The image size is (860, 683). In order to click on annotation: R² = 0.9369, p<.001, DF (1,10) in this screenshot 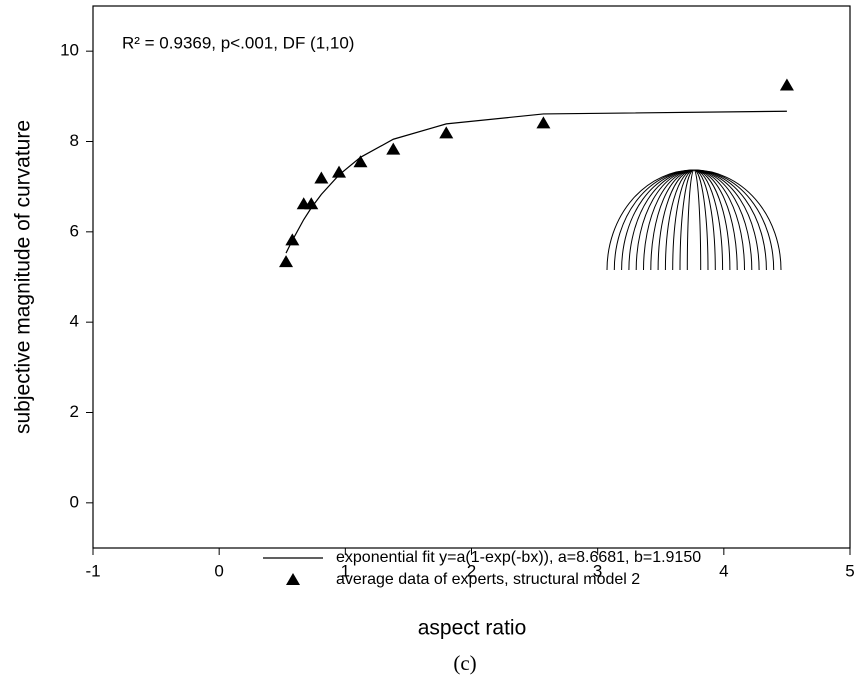, I will do `click(238, 42)`.